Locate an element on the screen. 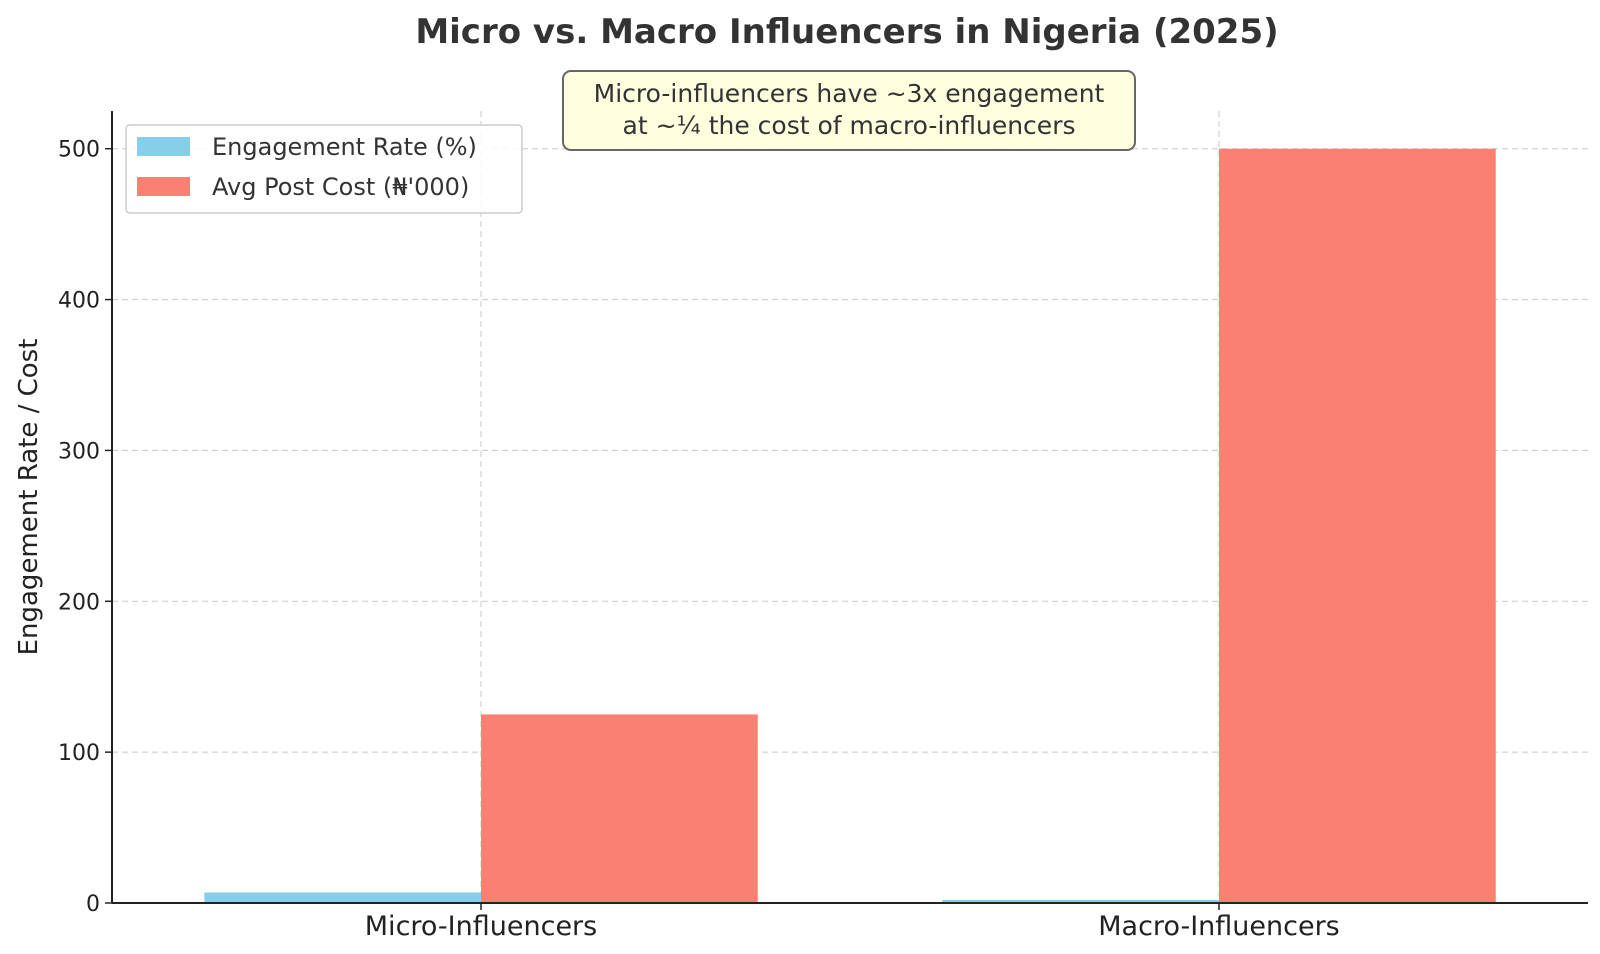 The image size is (1600, 954). legend-swatch-engagement is located at coordinates (163, 146).